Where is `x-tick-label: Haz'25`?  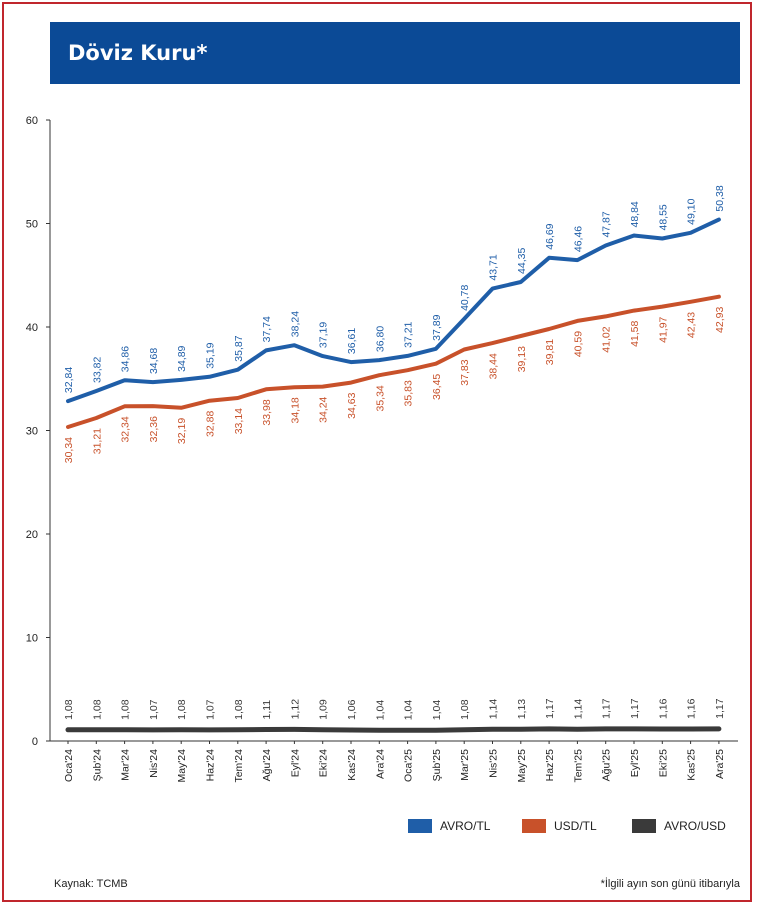 x-tick-label: Haz'25 is located at coordinates (550, 765).